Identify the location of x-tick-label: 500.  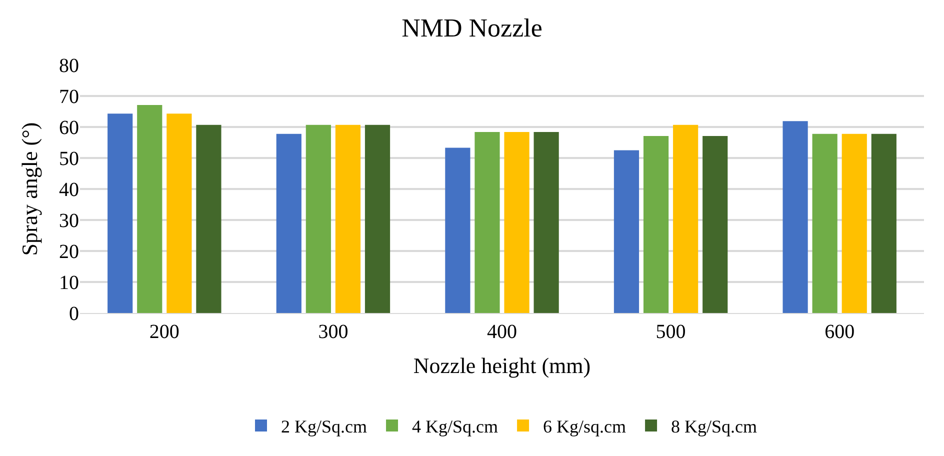
(671, 332).